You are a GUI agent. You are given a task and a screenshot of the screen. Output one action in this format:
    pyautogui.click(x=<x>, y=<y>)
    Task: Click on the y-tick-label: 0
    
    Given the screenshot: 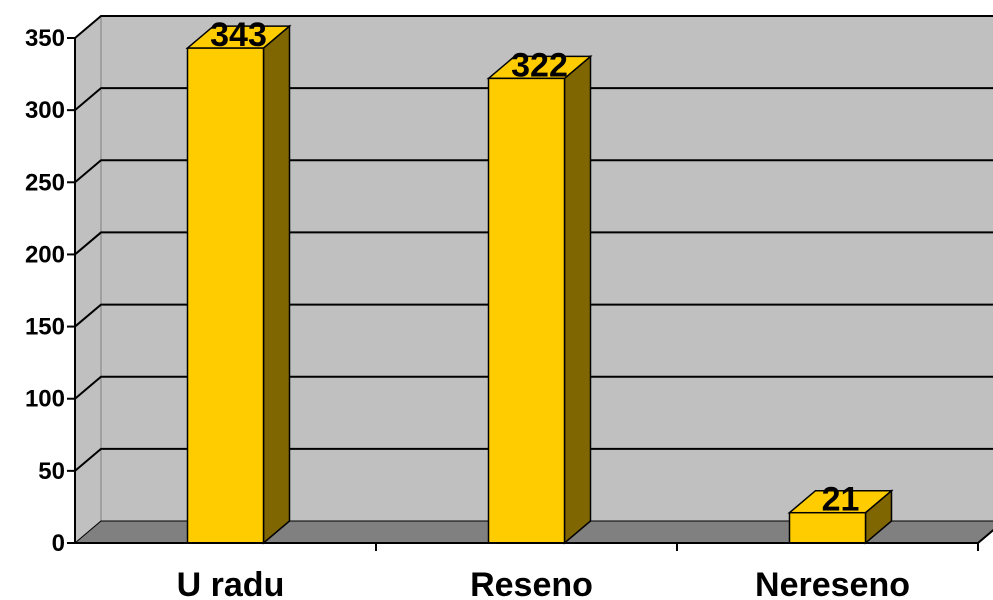 What is the action you would take?
    pyautogui.click(x=58, y=543)
    